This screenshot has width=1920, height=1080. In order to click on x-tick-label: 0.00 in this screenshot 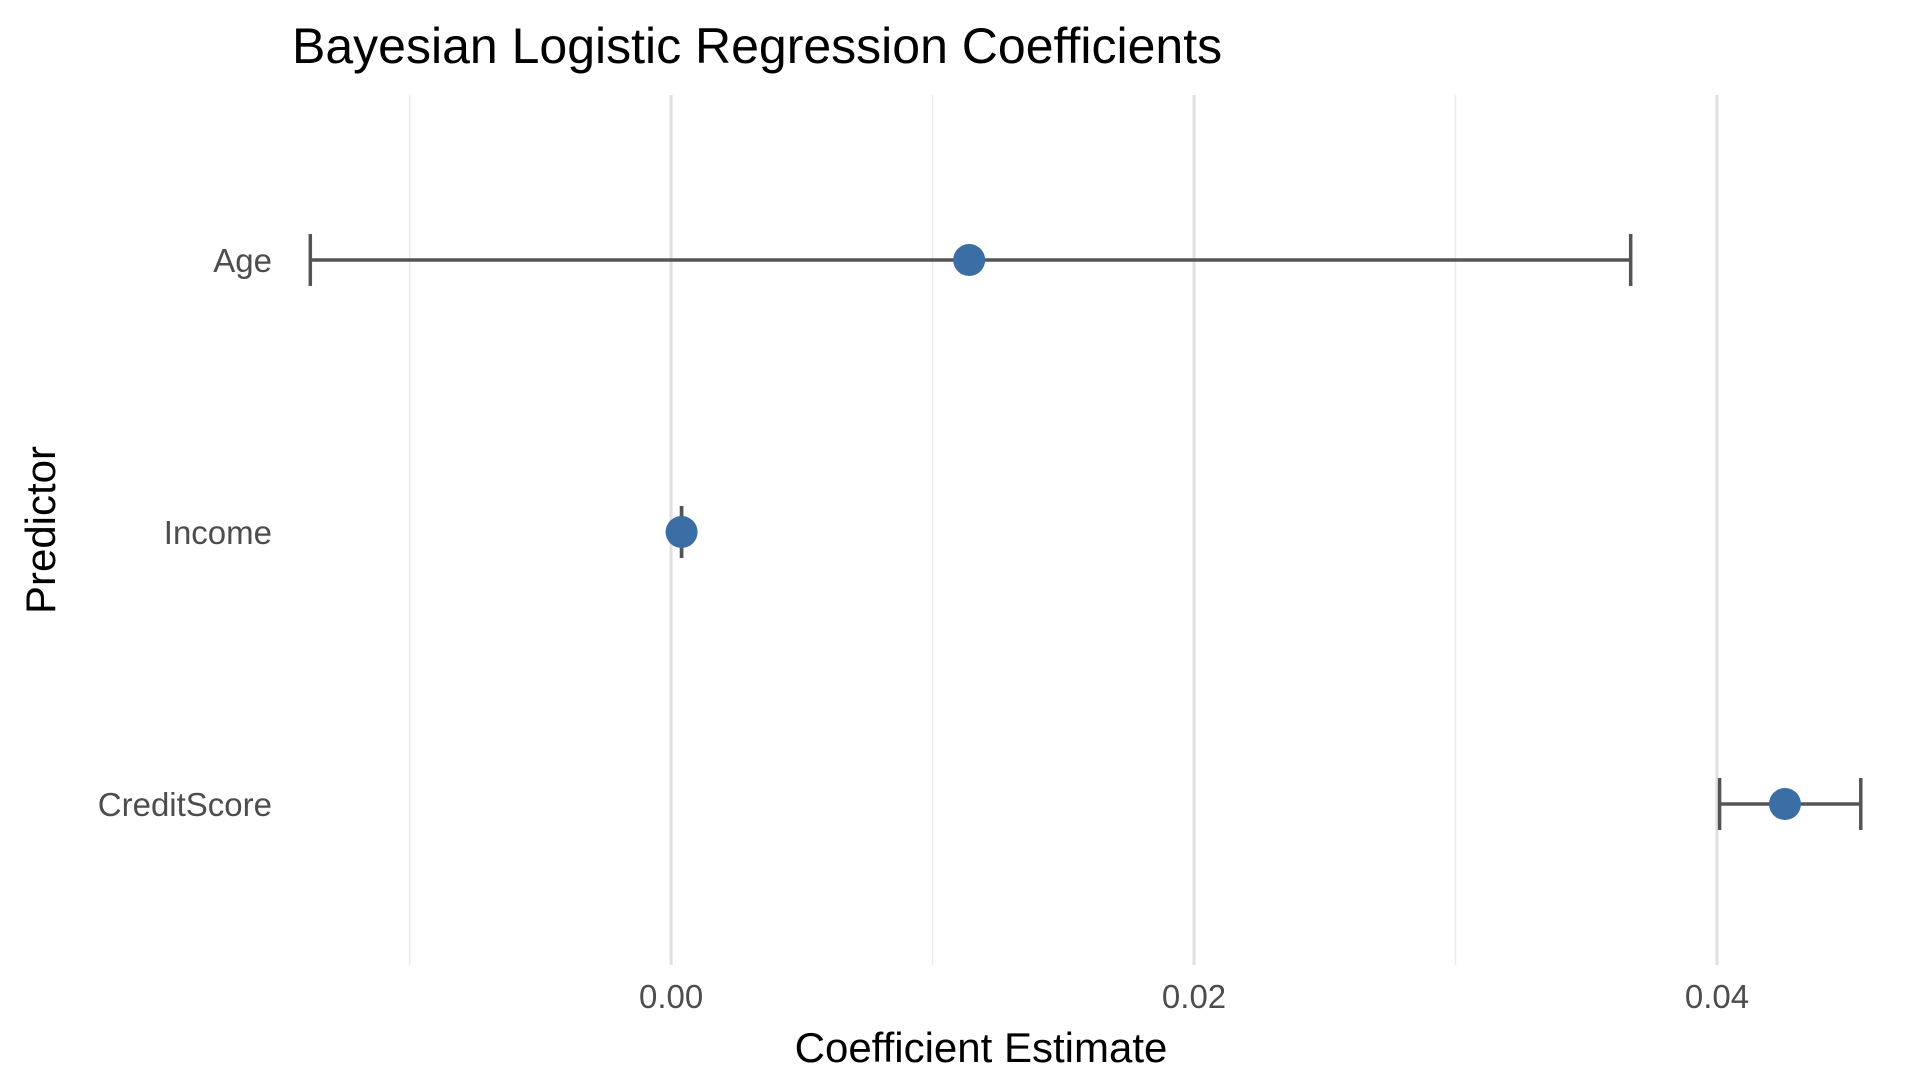, I will do `click(671, 996)`.